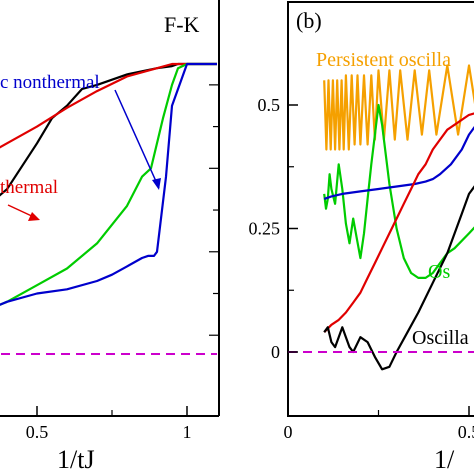  I want to click on panel-a-arrowhead-blue, so click(156, 184).